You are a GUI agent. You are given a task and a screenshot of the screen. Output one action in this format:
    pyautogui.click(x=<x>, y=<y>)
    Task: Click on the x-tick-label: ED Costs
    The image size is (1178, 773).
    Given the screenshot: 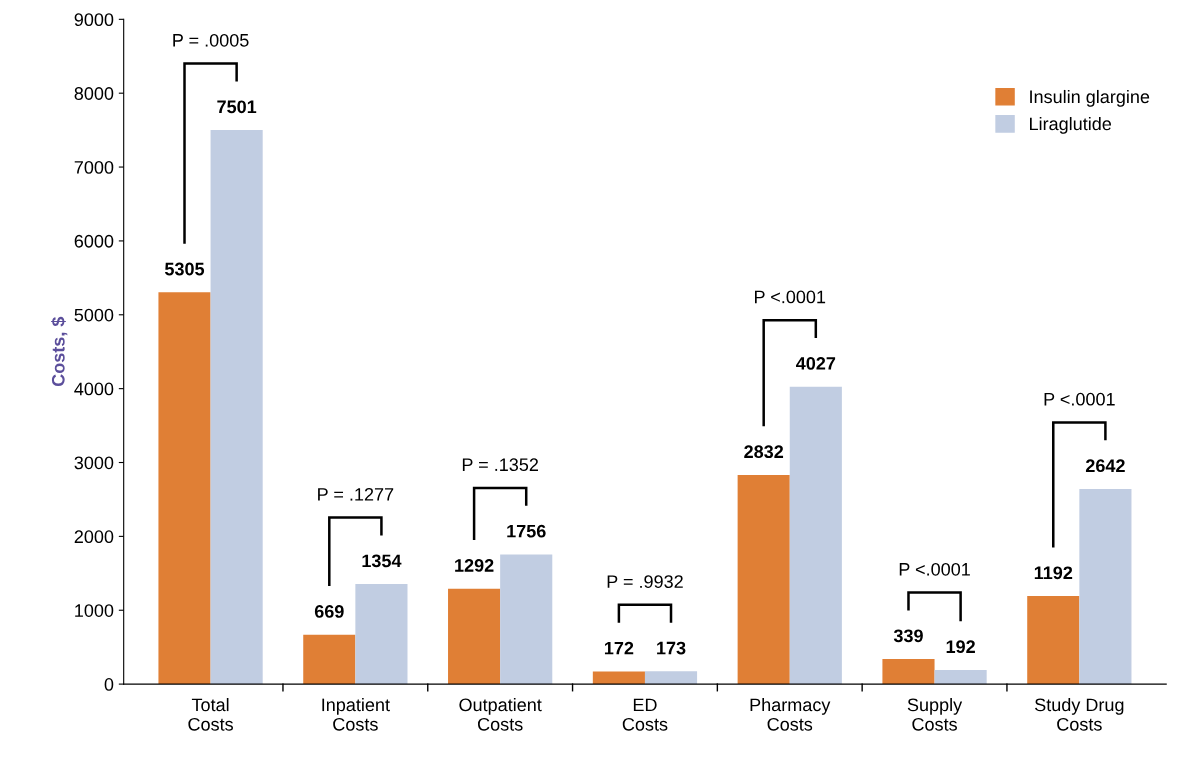 What is the action you would take?
    pyautogui.click(x=645, y=714)
    